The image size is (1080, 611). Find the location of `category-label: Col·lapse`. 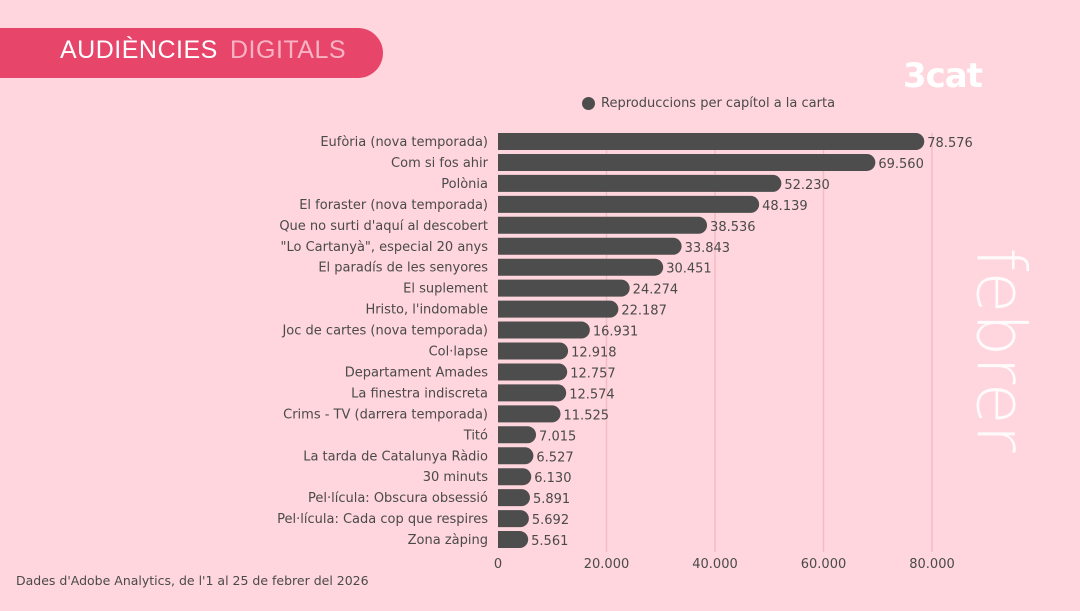

category-label: Col·lapse is located at coordinates (458, 352).